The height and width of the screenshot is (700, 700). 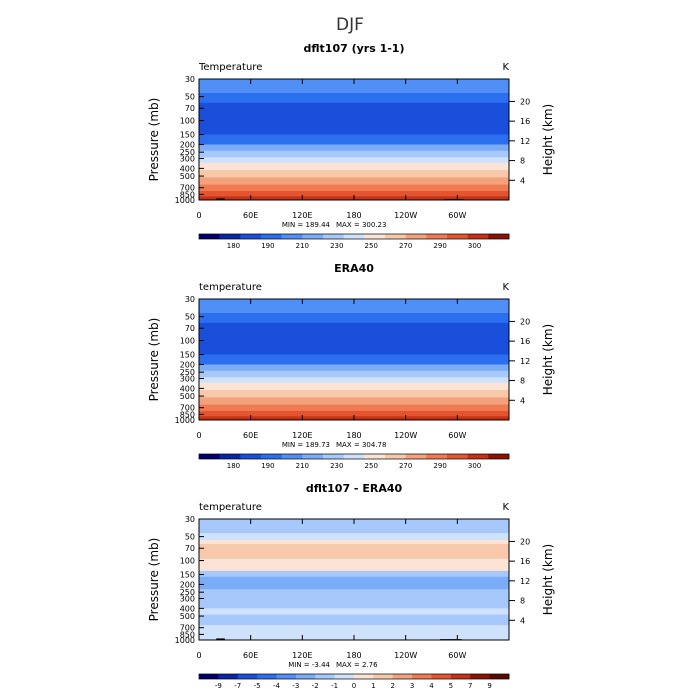 I want to click on panel-title: dflt107 - ERA40, so click(x=354, y=488).